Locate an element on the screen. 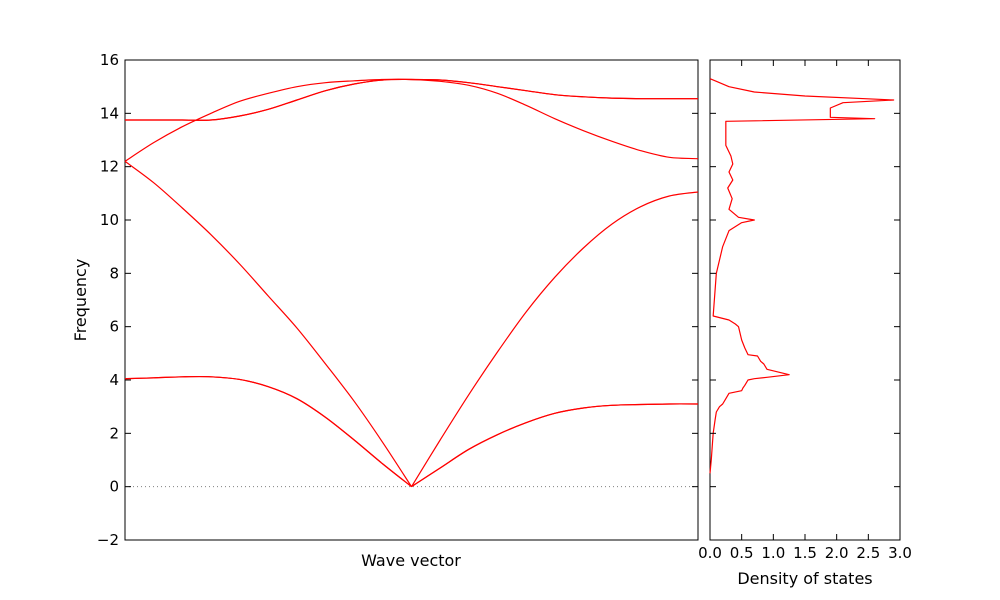 The width and height of the screenshot is (1000, 600). dos-x-tick-label: 2.0 is located at coordinates (837, 553).